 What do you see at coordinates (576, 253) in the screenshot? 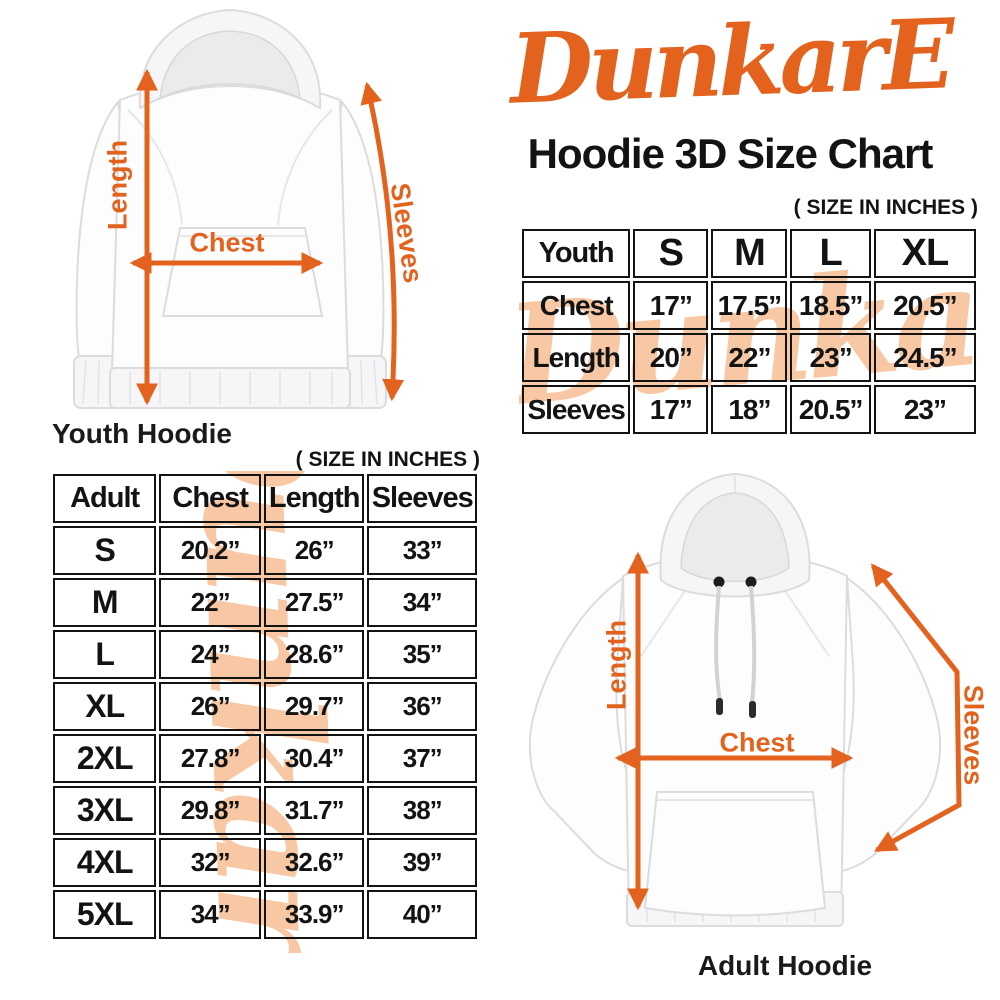
I see `youth-table-header-0: Youth` at bounding box center [576, 253].